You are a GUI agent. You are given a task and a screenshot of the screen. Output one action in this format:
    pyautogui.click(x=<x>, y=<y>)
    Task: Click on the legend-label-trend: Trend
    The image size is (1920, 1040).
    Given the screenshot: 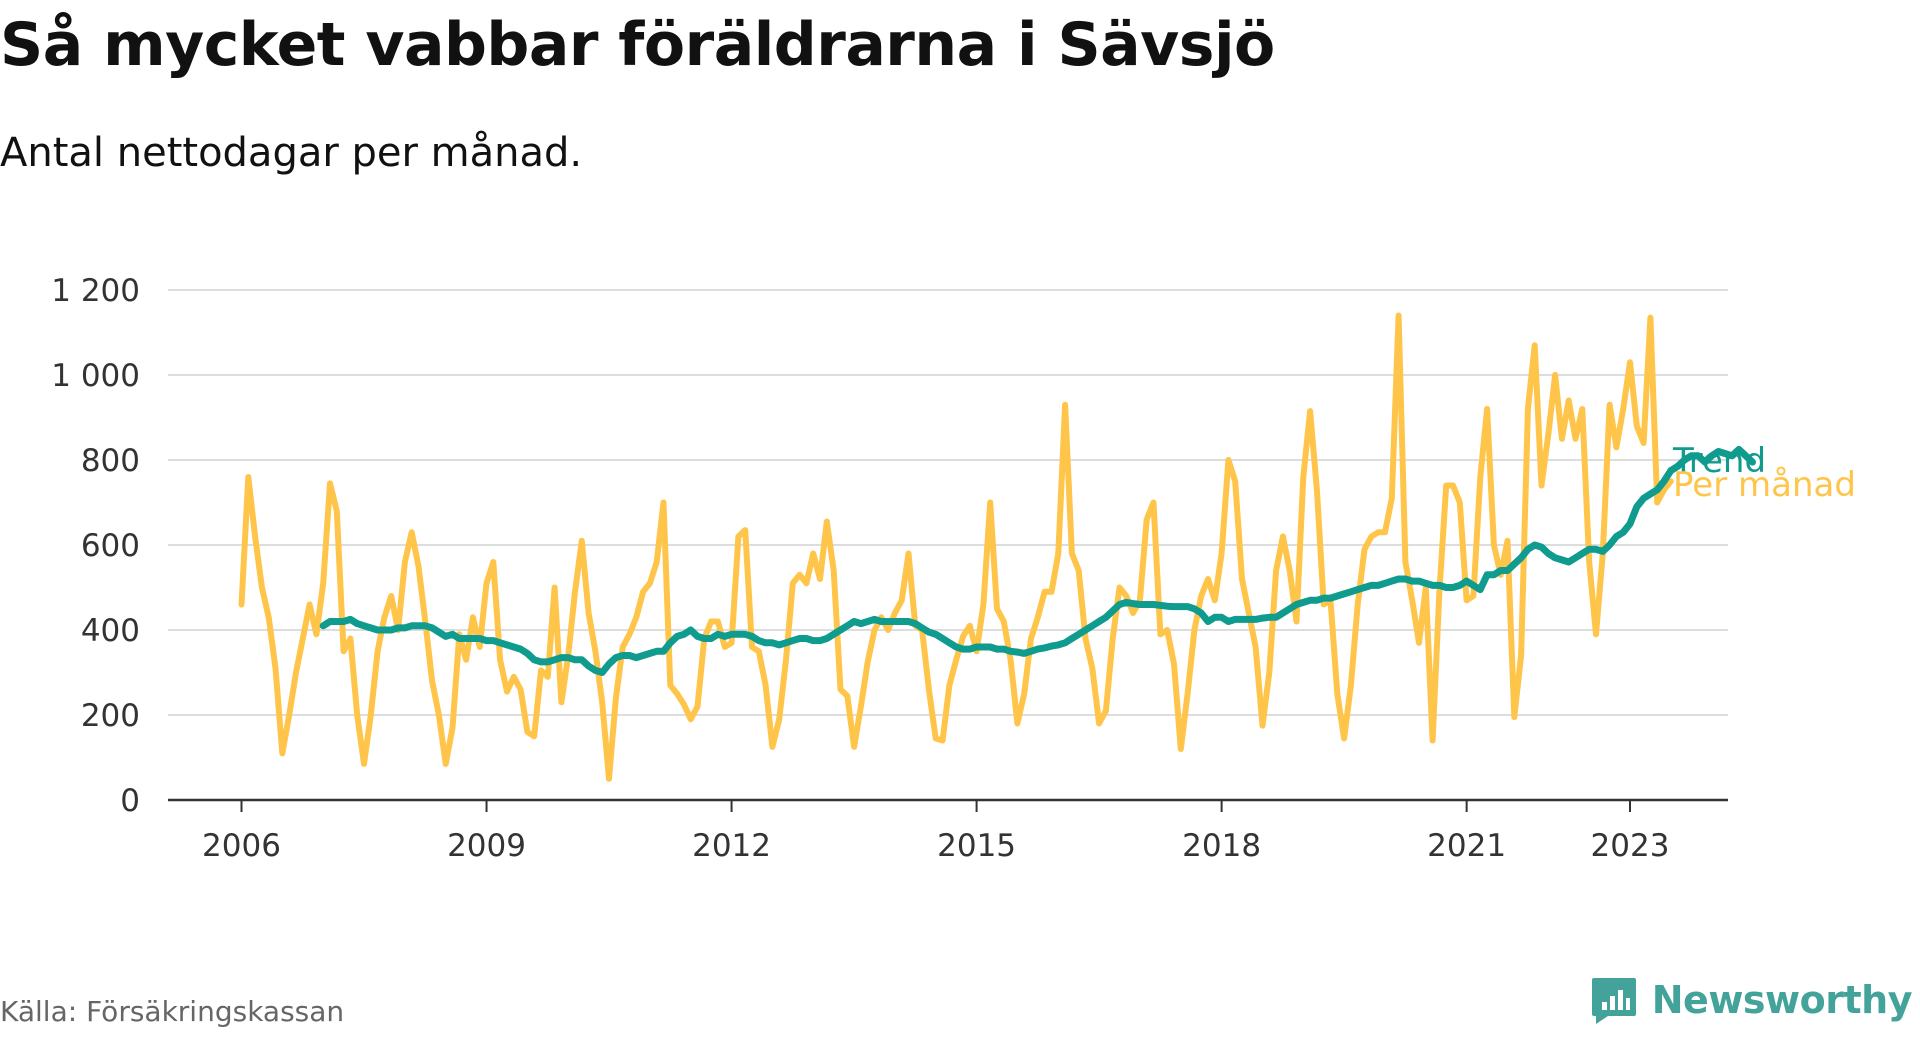 What is the action you would take?
    pyautogui.click(x=1719, y=461)
    